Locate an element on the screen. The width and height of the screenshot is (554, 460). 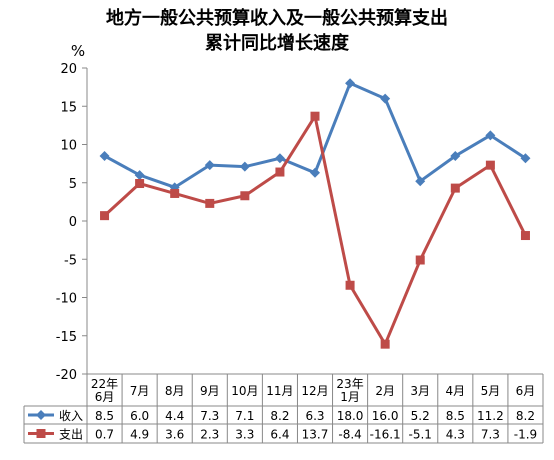
data-label: 6.4 is located at coordinates (279, 435).